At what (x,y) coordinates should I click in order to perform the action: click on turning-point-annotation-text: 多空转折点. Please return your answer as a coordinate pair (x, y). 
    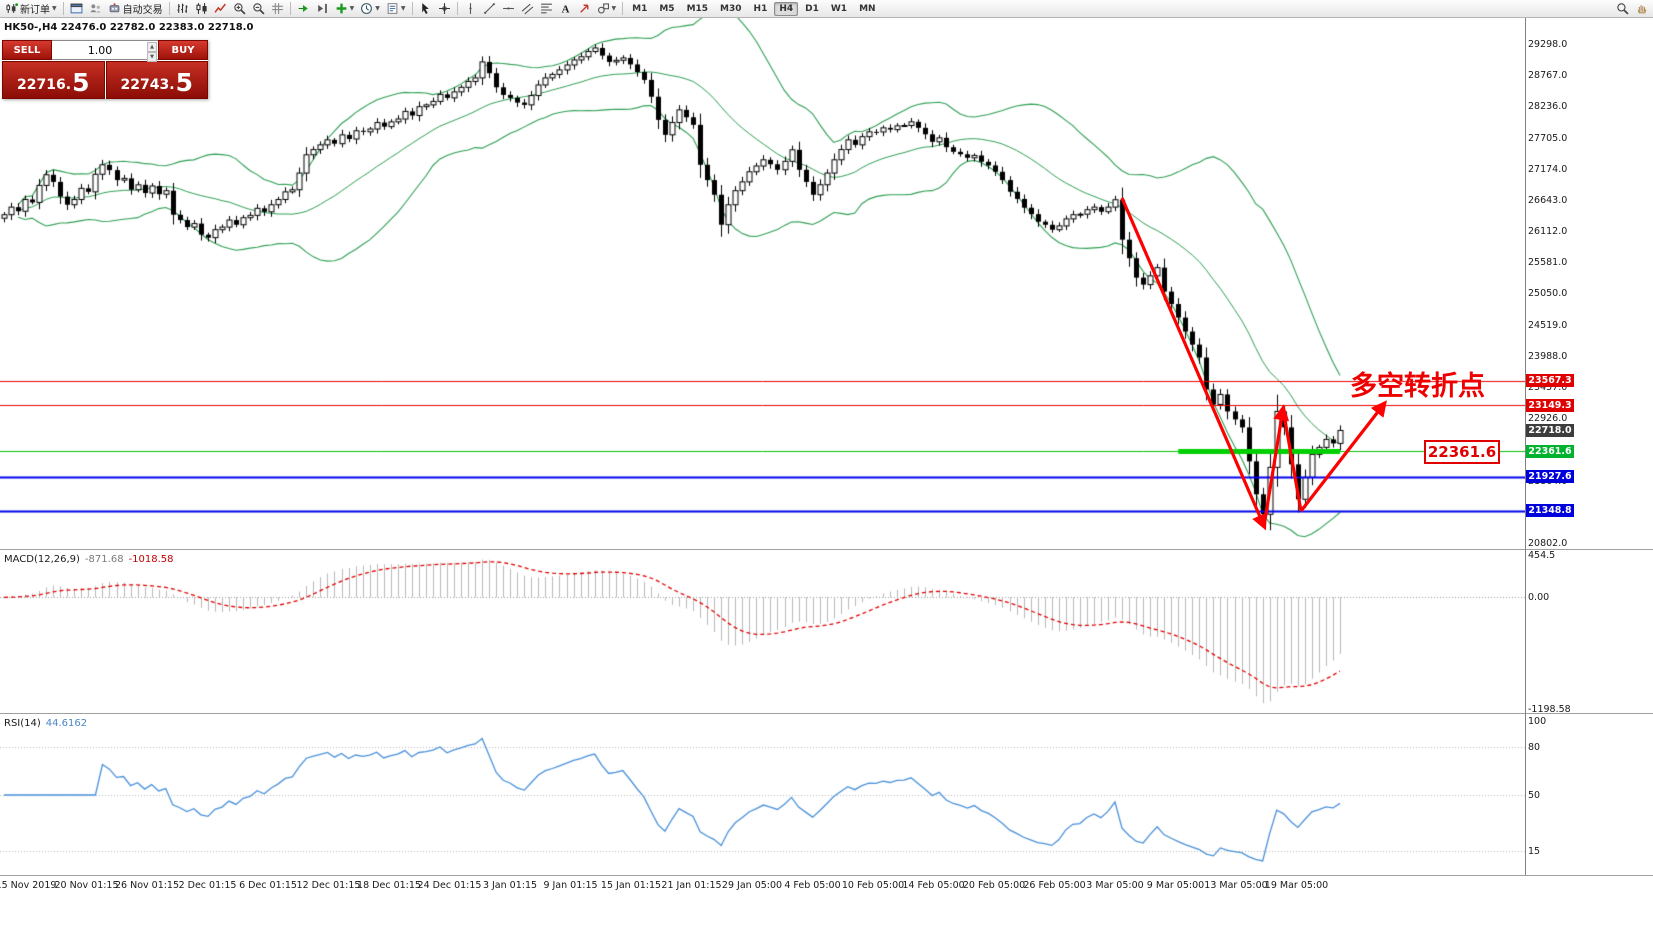
    Looking at the image, I should click on (1417, 386).